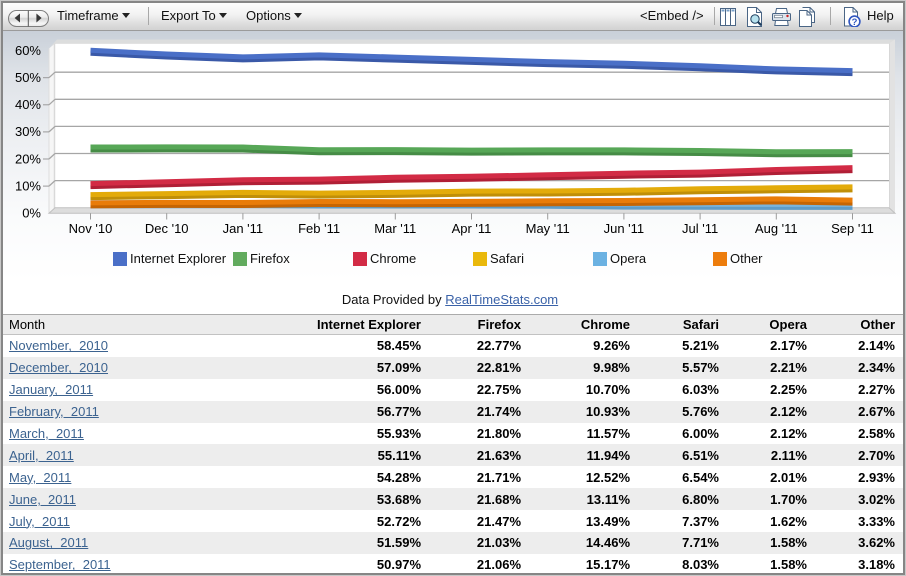 The width and height of the screenshot is (906, 576). What do you see at coordinates (28, 77) in the screenshot?
I see `svg-text: 50%` at bounding box center [28, 77].